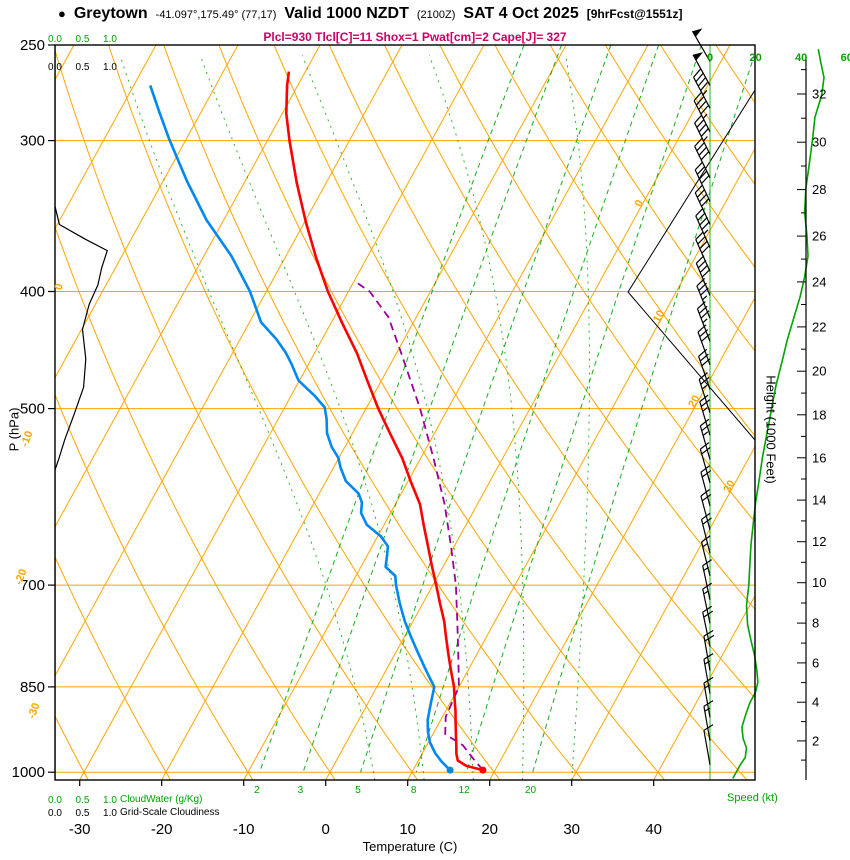 The image size is (850, 860). I want to click on height-tick-label: 4, so click(815, 702).